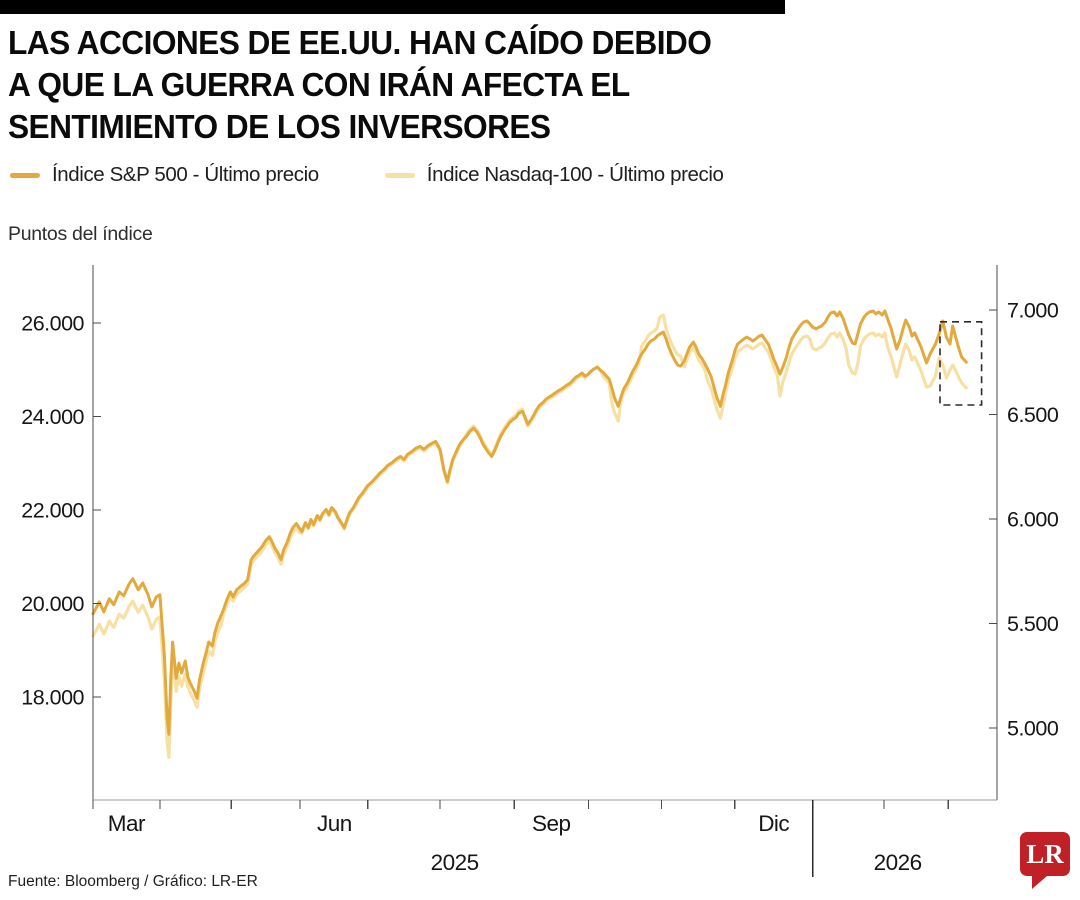 The height and width of the screenshot is (900, 1080). What do you see at coordinates (515, 843) in the screenshot?
I see `x-axis-labels: Mar Jun Sep Dic 2025 2026` at bounding box center [515, 843].